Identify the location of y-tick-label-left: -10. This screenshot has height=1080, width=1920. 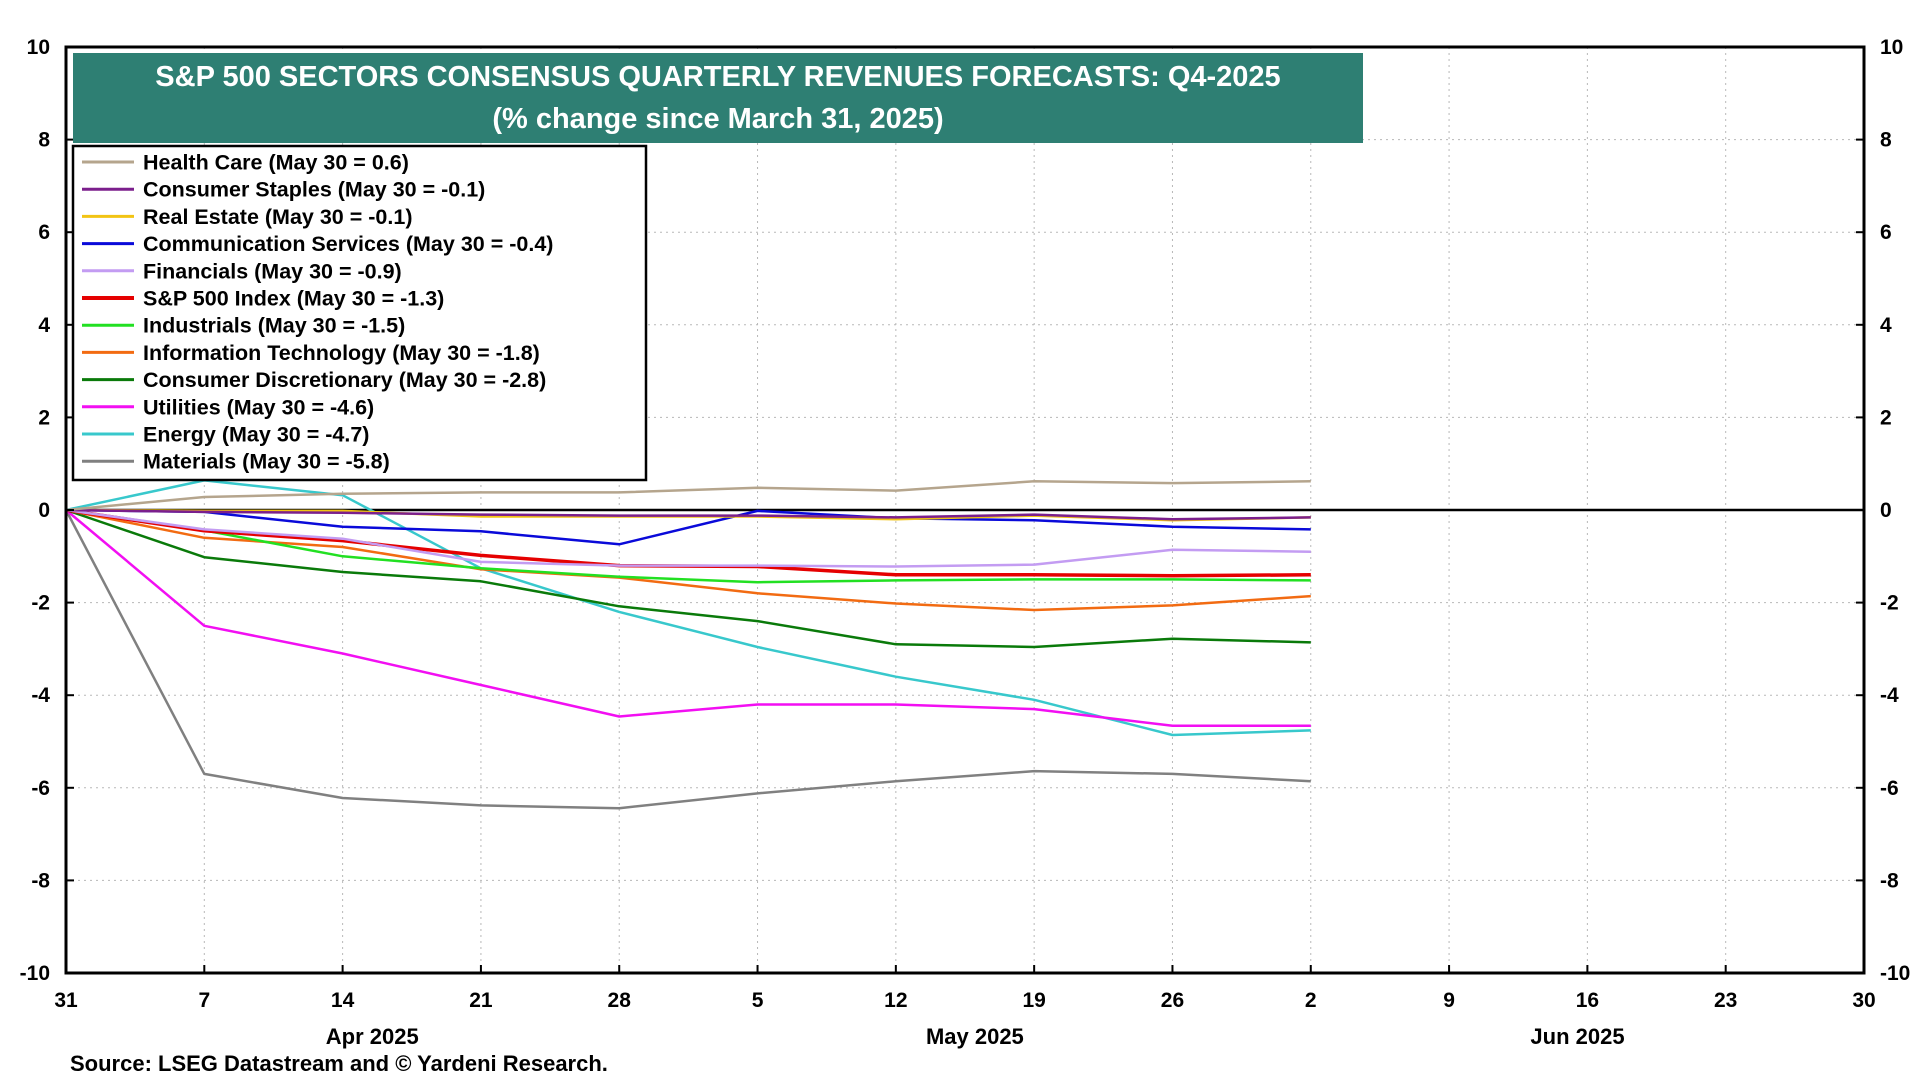
(35, 973).